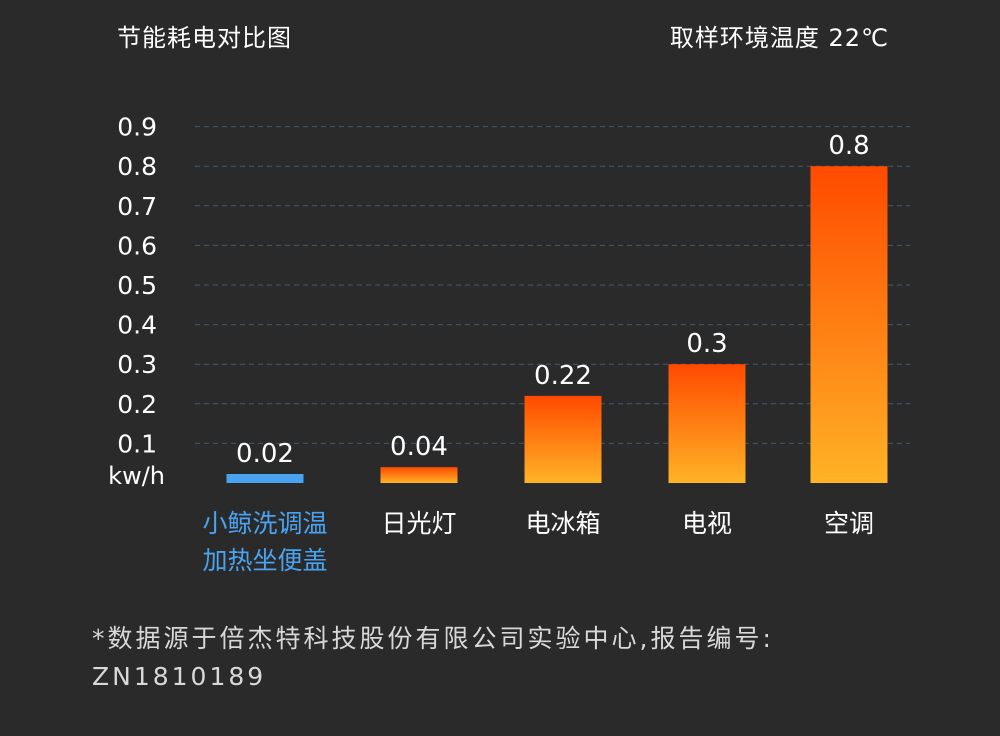 Image resolution: width=1000 pixels, height=736 pixels. I want to click on y-tick-label: 0.5, so click(137, 285).